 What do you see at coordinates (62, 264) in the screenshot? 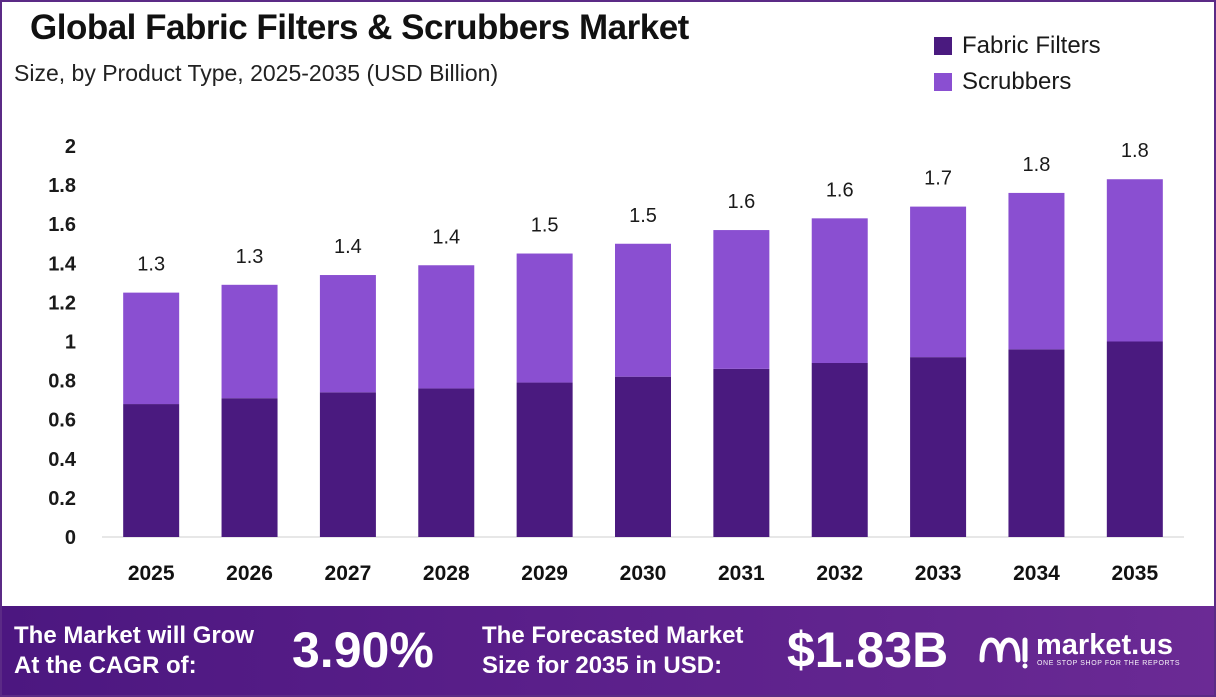
I see `y-tick-label: 1.4` at bounding box center [62, 264].